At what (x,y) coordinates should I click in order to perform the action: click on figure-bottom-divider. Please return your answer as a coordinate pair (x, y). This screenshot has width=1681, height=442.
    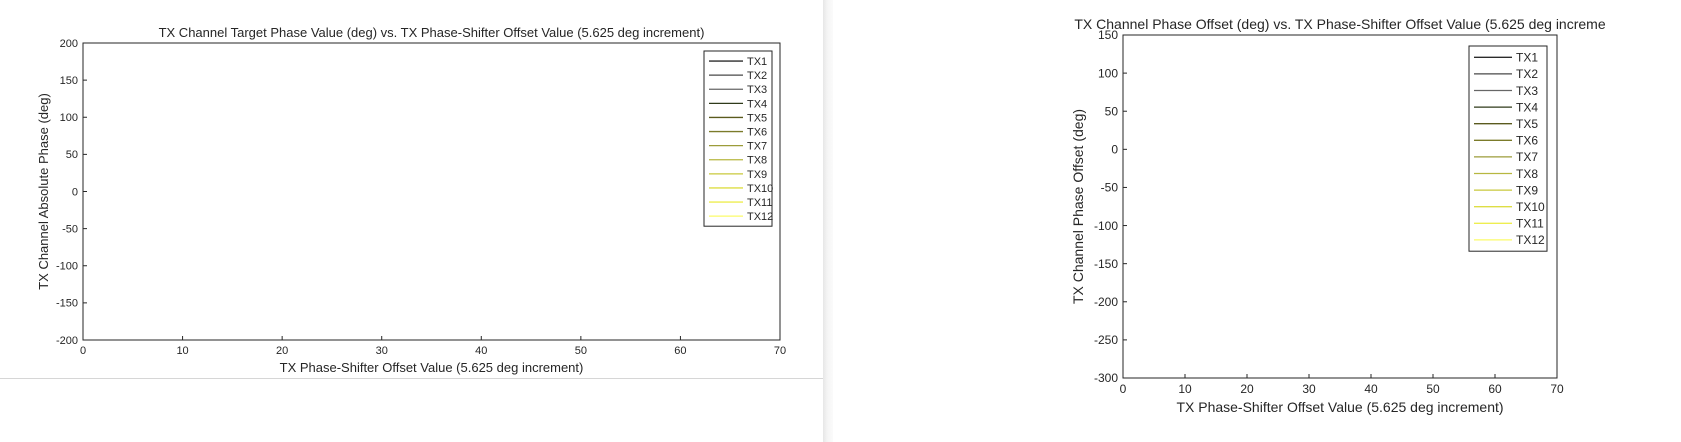
    Looking at the image, I should click on (411, 378).